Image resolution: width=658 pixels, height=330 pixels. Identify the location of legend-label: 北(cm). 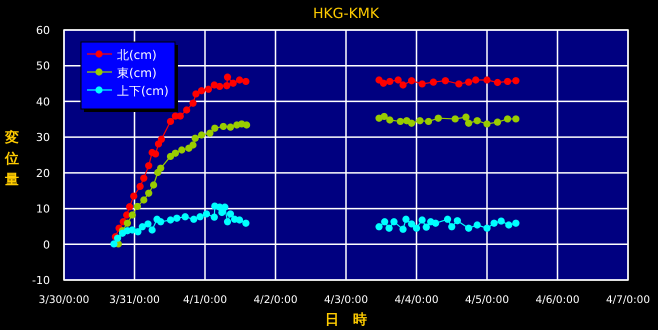
(137, 55).